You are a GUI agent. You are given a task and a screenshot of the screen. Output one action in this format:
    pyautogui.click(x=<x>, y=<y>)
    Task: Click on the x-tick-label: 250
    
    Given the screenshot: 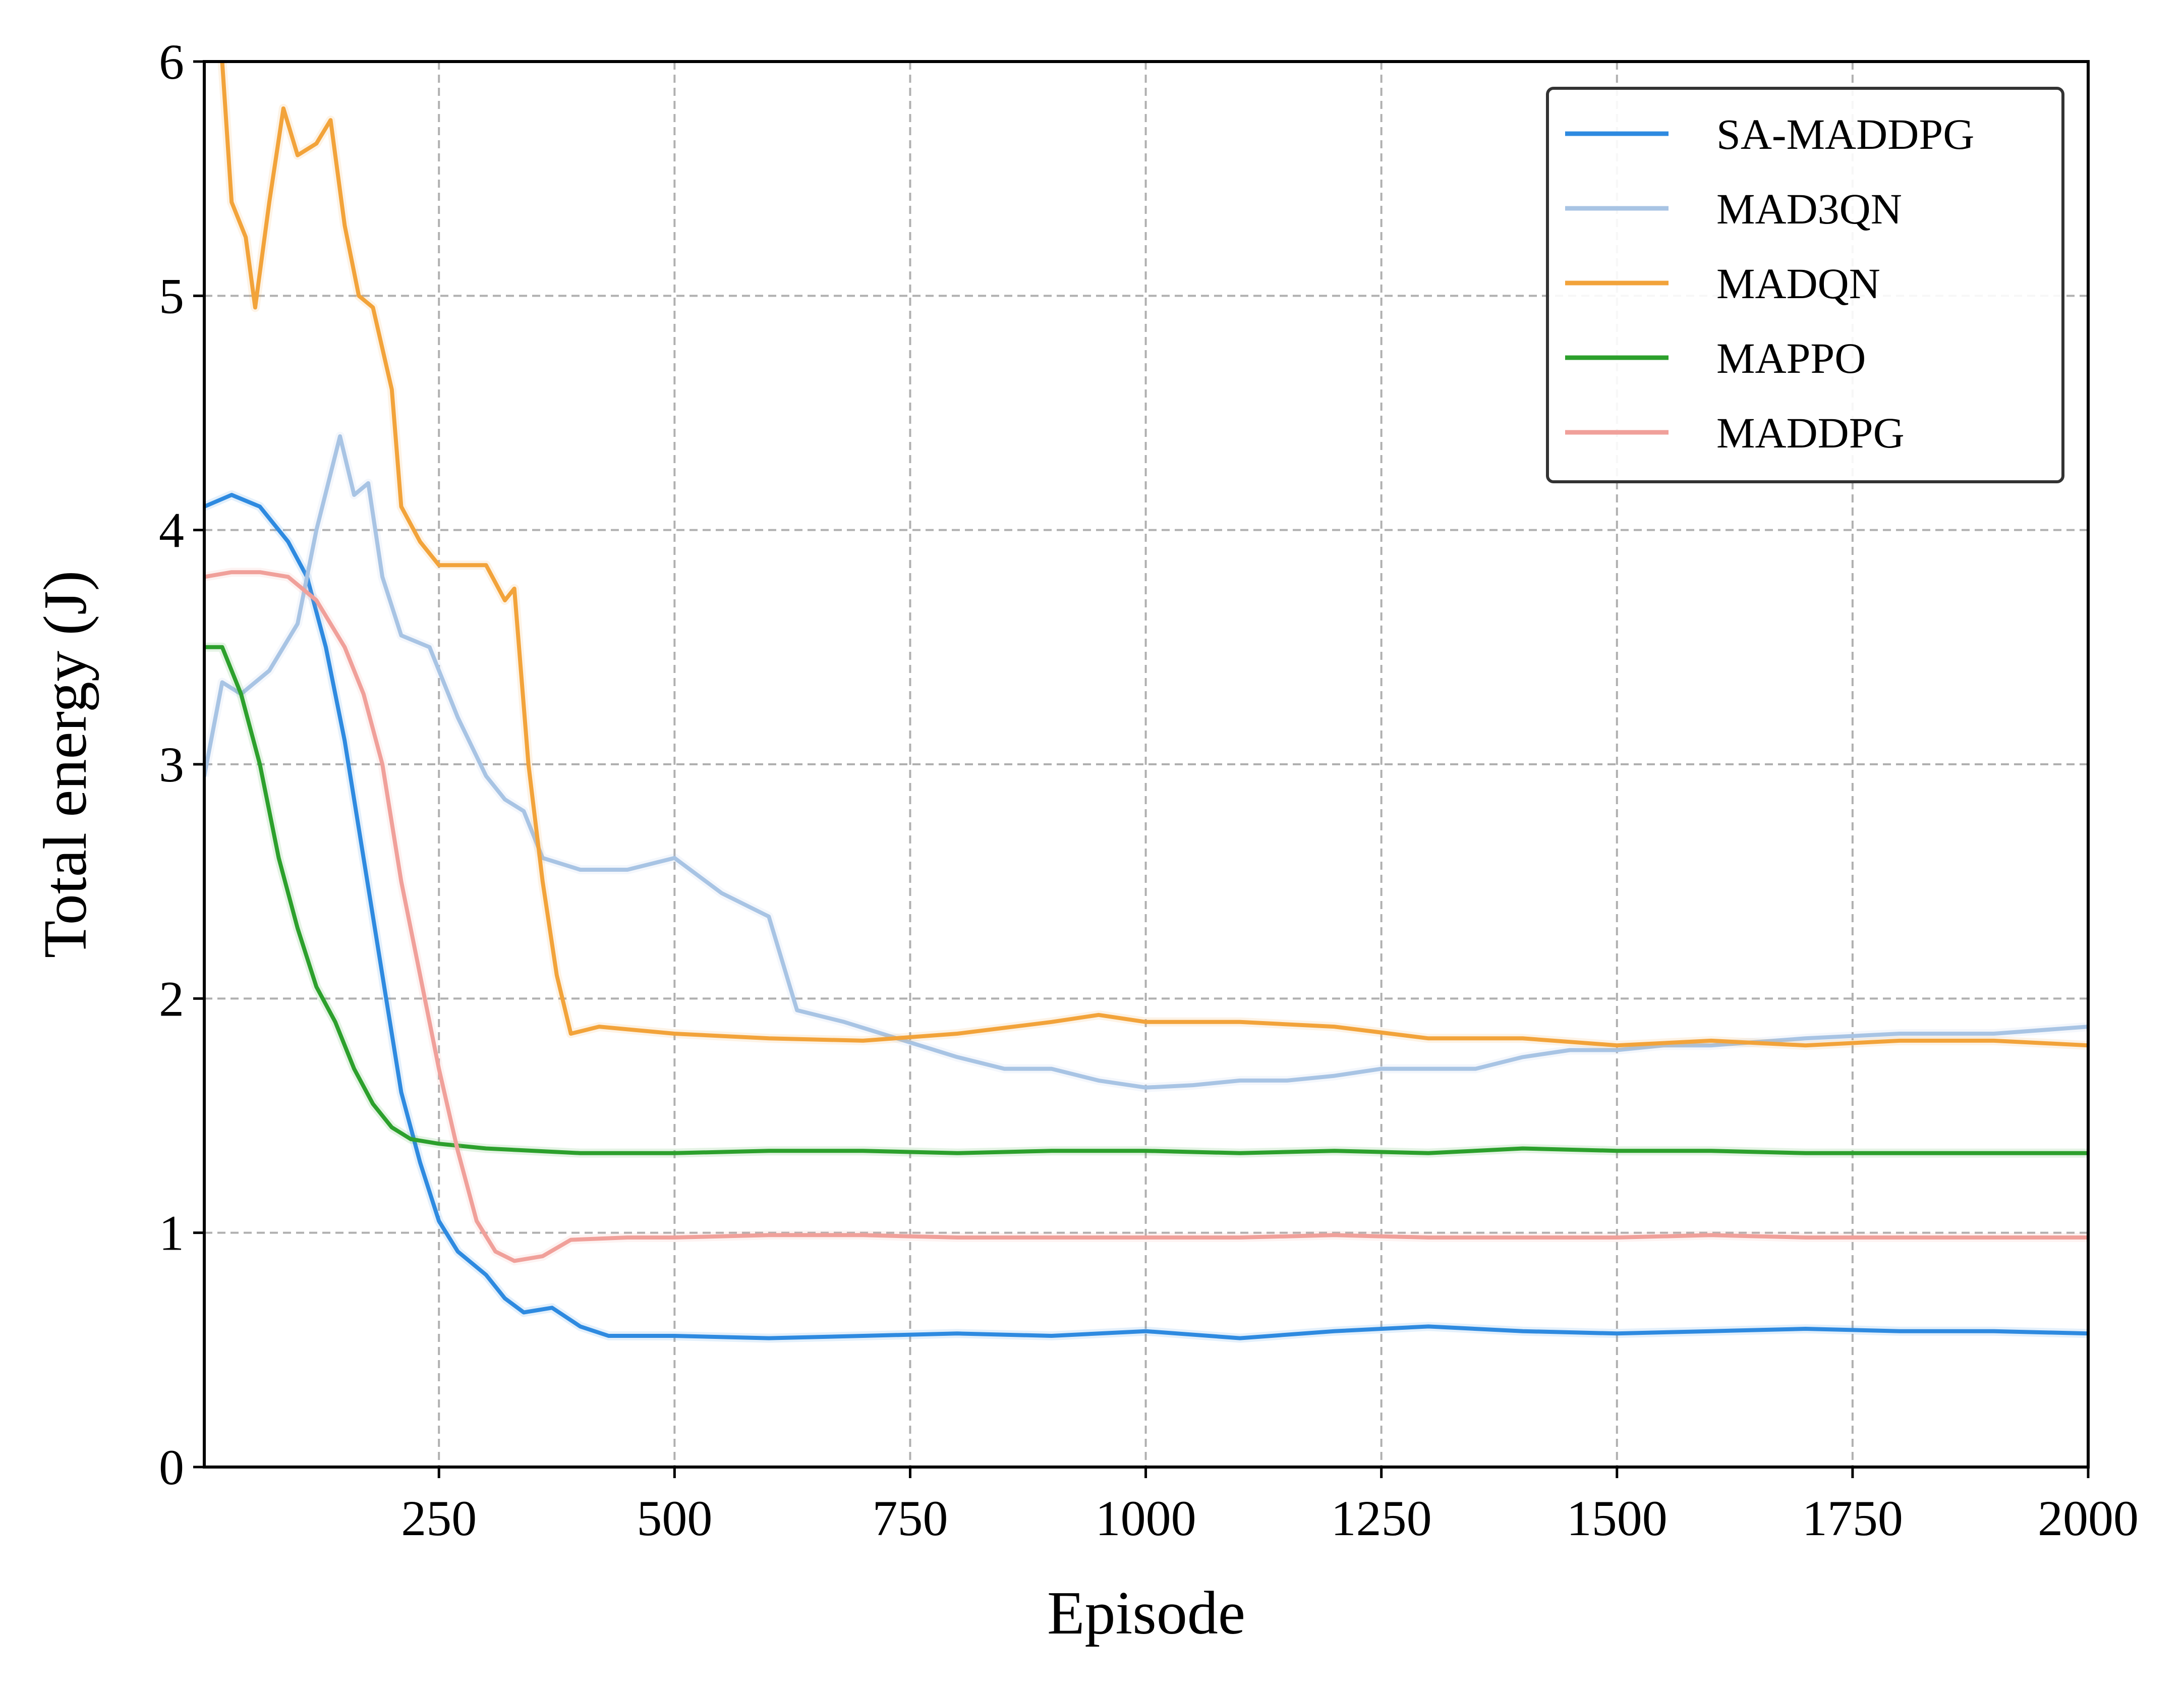 What is the action you would take?
    pyautogui.click(x=439, y=1518)
    